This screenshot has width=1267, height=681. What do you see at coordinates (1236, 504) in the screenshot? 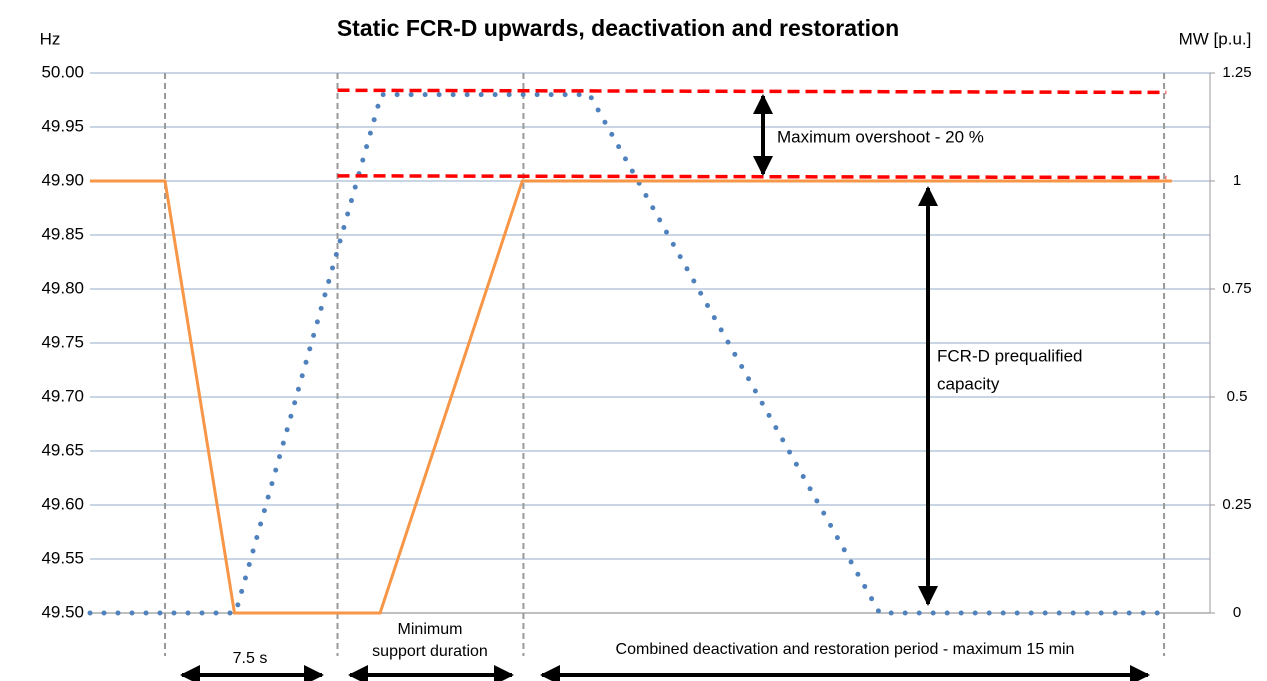
I see `y2-tick-label: 0.25` at bounding box center [1236, 504].